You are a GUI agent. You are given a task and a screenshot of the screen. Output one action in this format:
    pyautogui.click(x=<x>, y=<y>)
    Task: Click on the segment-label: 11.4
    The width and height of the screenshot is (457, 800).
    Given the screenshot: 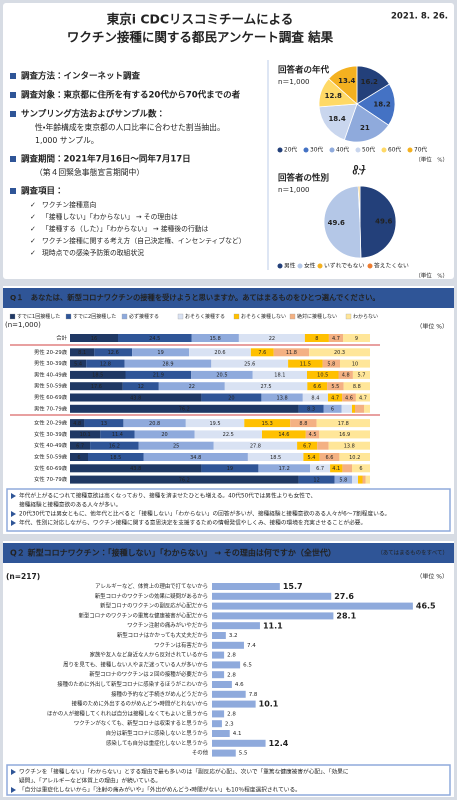 What is the action you would take?
    pyautogui.click(x=117, y=435)
    